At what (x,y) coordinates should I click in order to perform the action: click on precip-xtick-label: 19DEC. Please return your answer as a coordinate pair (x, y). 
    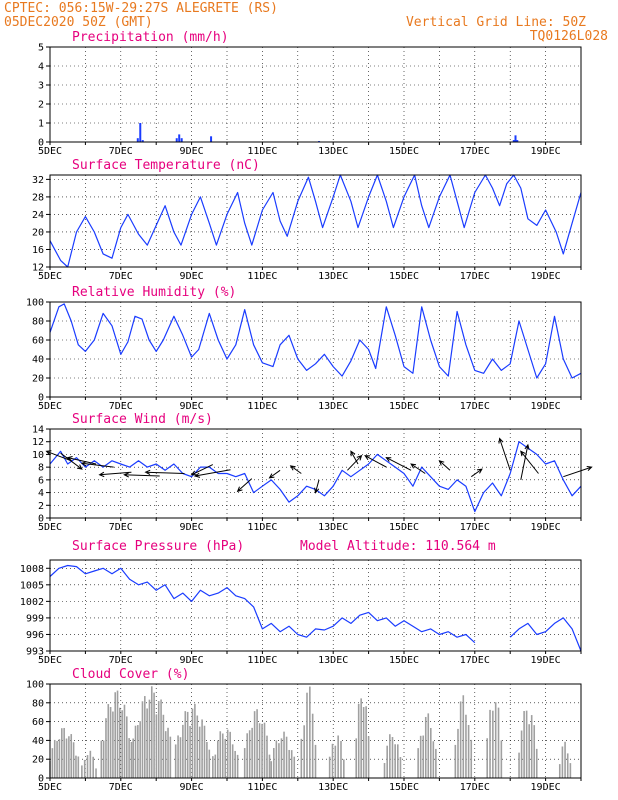
    Looking at the image, I should click on (546, 151).